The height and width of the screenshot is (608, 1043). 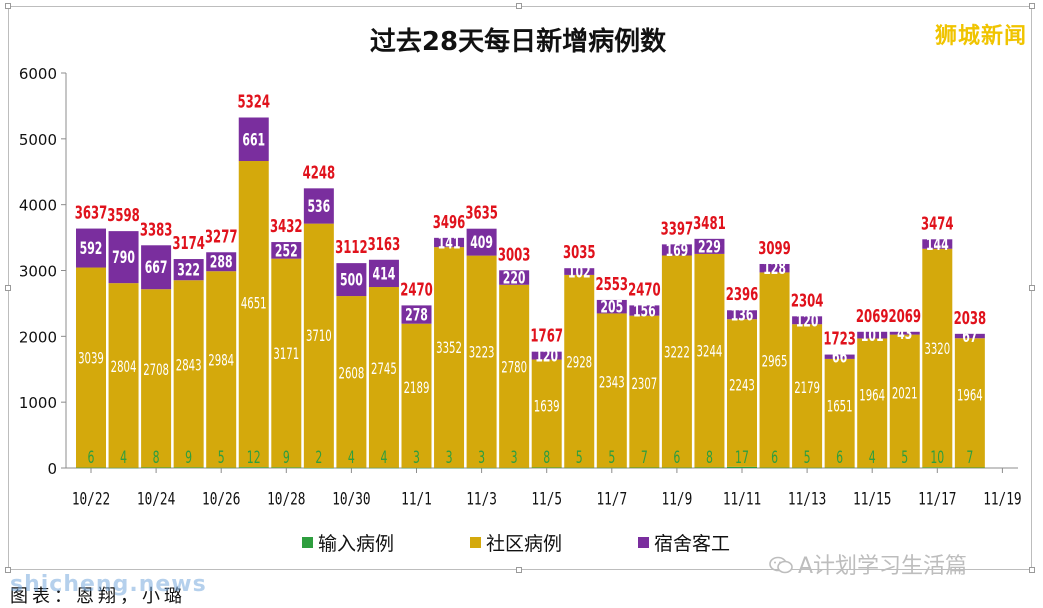 What do you see at coordinates (612, 283) in the screenshot?
I see `data-label-total: 2553` at bounding box center [612, 283].